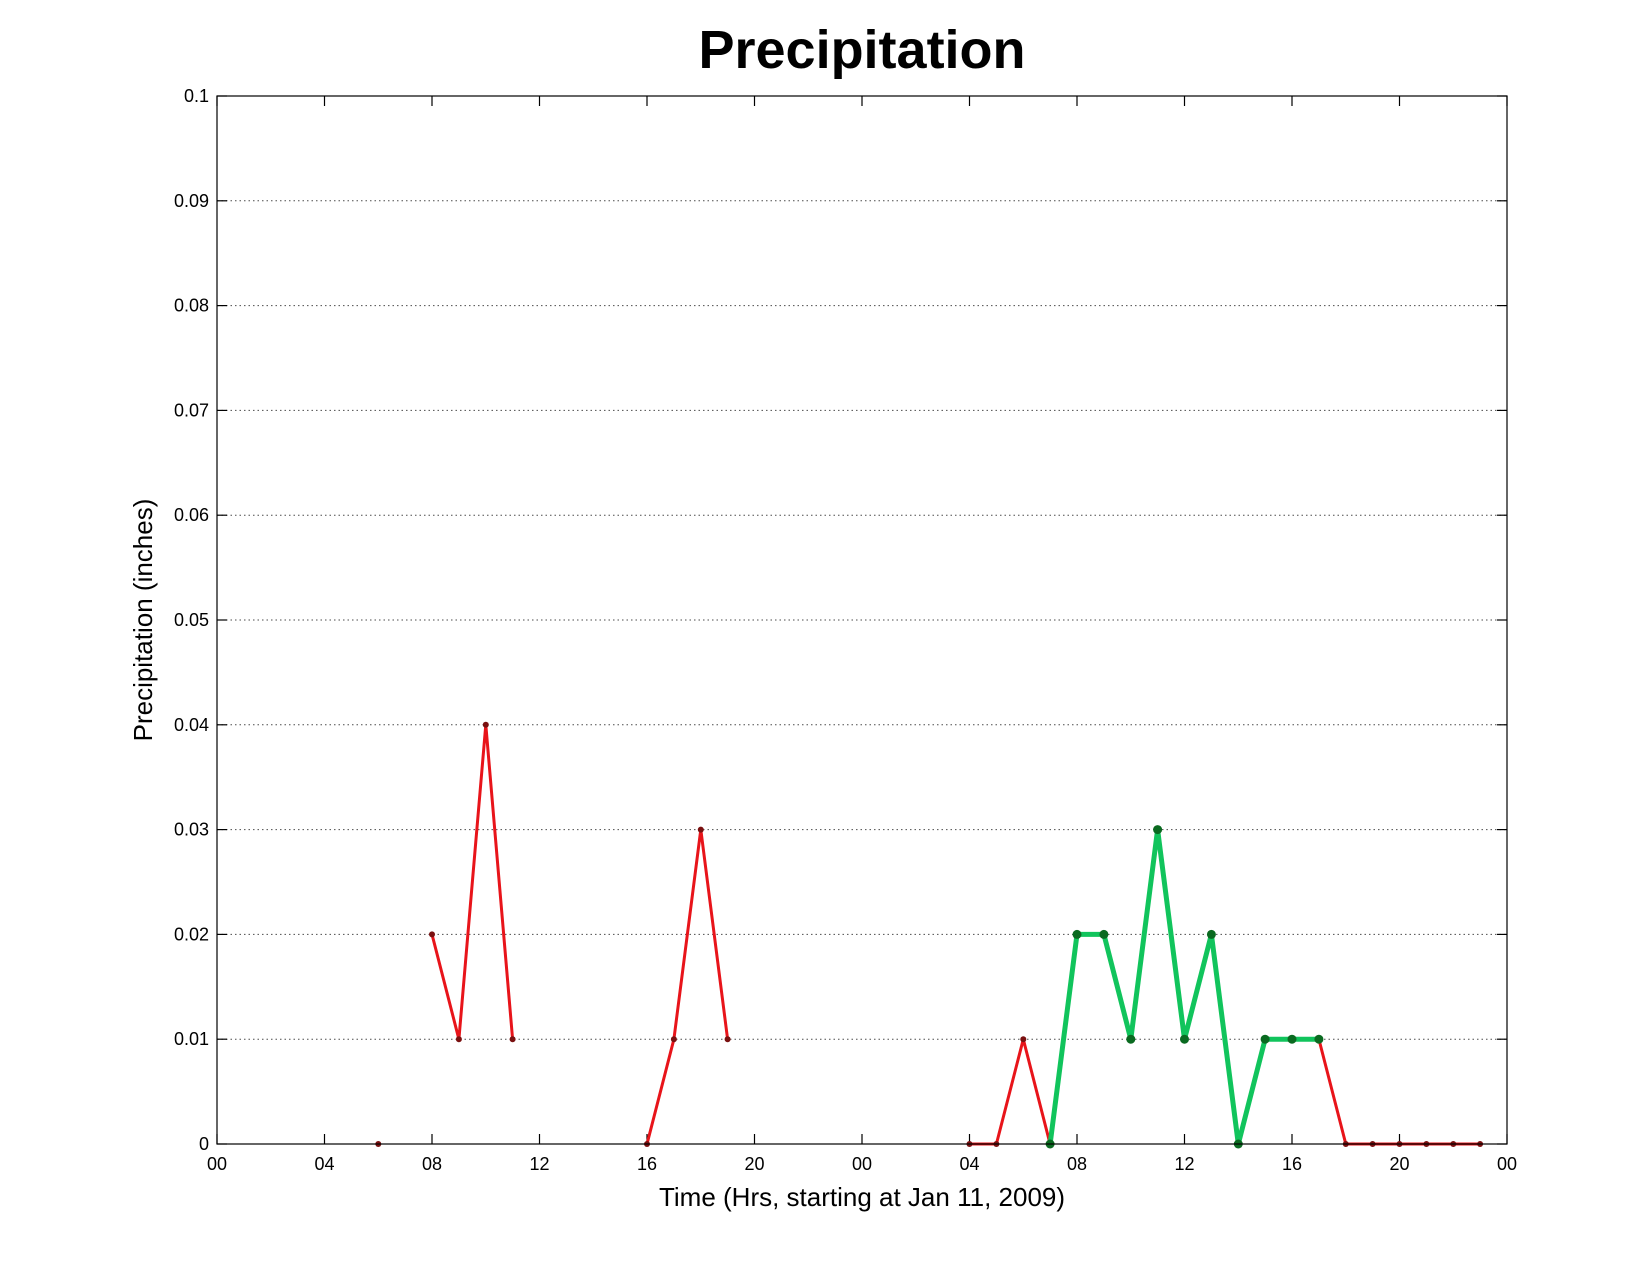  Describe the element at coordinates (191, 410) in the screenshot. I see `y-tick-label: 0.07` at that location.